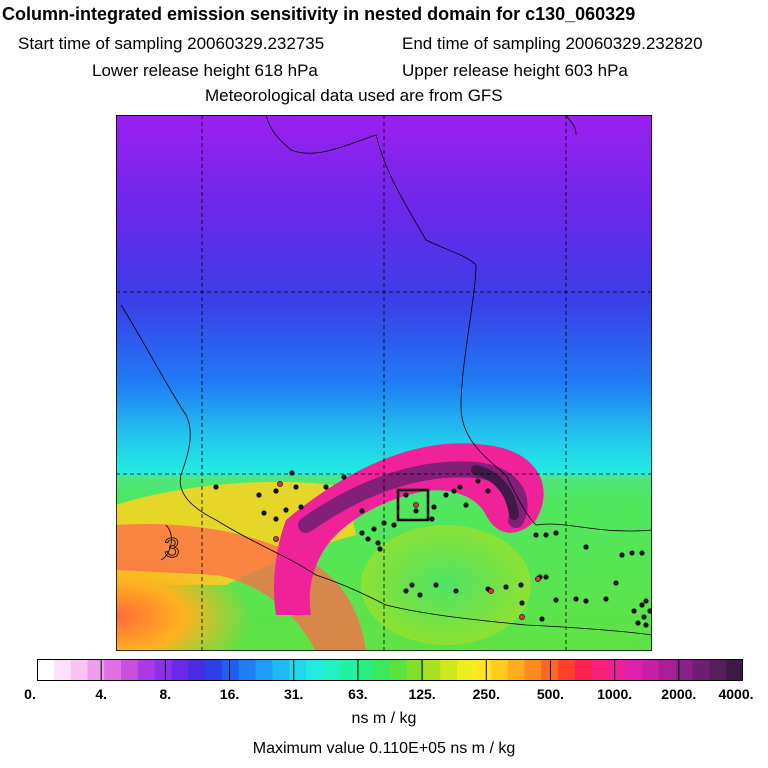 Image resolution: width=768 pixels, height=768 pixels. What do you see at coordinates (229, 694) in the screenshot?
I see `colorbar-tick-label: 16.` at bounding box center [229, 694].